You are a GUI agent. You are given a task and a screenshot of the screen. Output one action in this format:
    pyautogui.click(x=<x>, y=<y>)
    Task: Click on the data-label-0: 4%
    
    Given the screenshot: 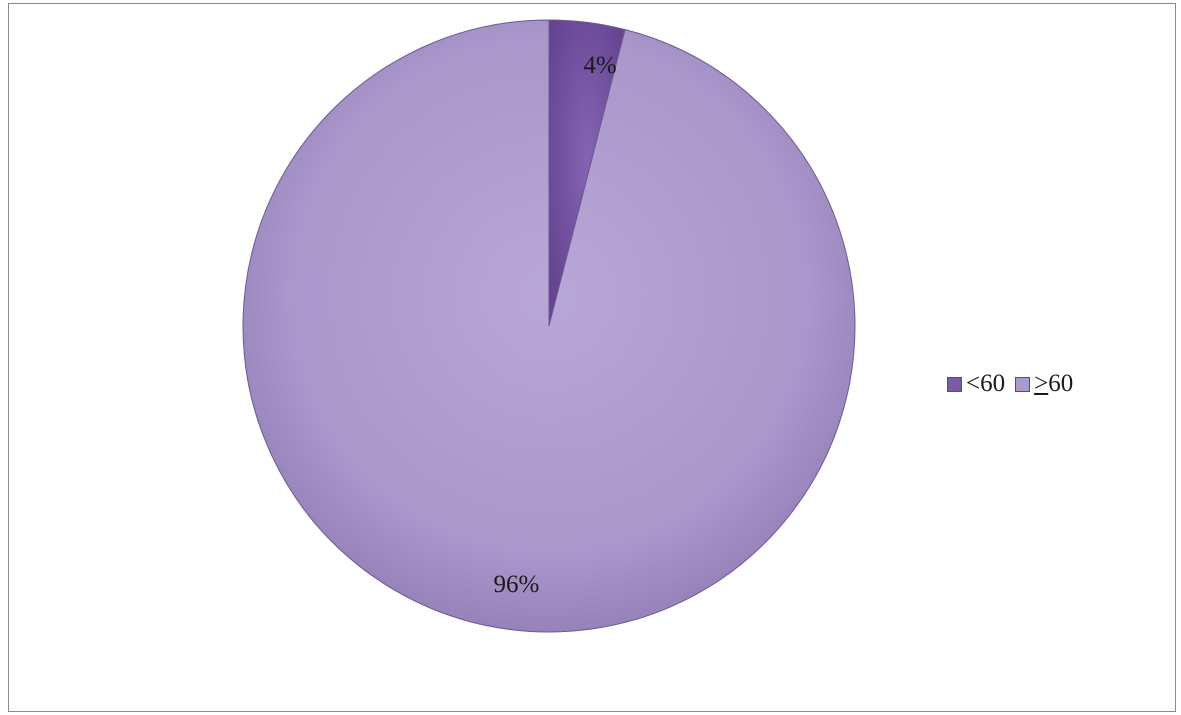 What is the action you would take?
    pyautogui.click(x=599, y=65)
    